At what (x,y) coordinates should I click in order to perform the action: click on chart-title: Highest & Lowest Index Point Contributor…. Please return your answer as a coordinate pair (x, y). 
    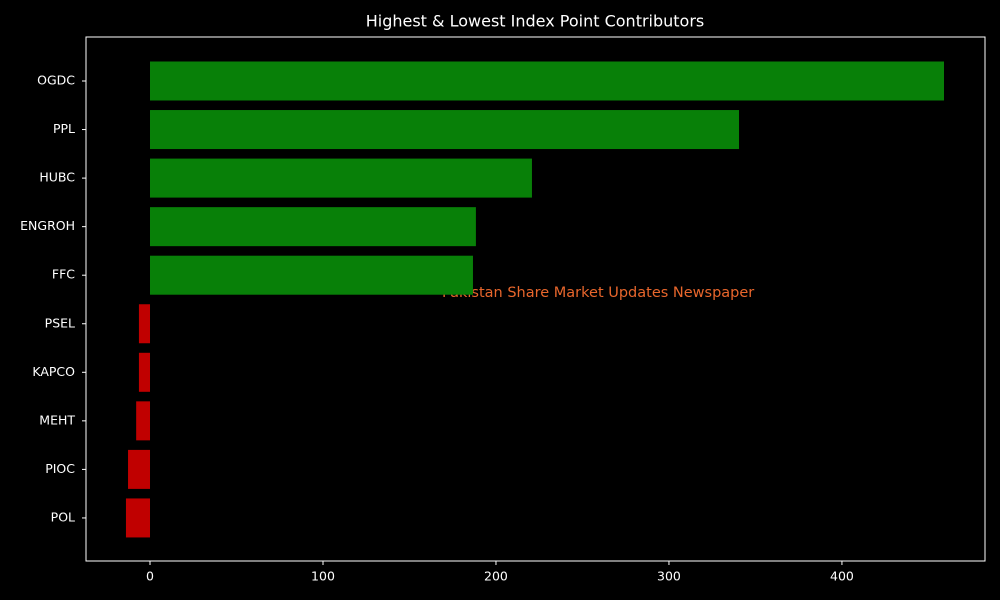
    Looking at the image, I should click on (535, 21).